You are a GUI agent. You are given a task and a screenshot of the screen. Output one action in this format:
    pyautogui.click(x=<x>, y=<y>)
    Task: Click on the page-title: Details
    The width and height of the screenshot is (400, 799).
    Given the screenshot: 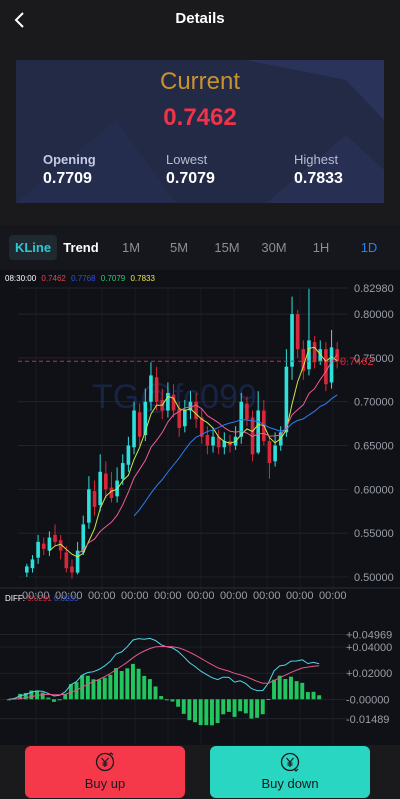 What is the action you would take?
    pyautogui.click(x=200, y=18)
    